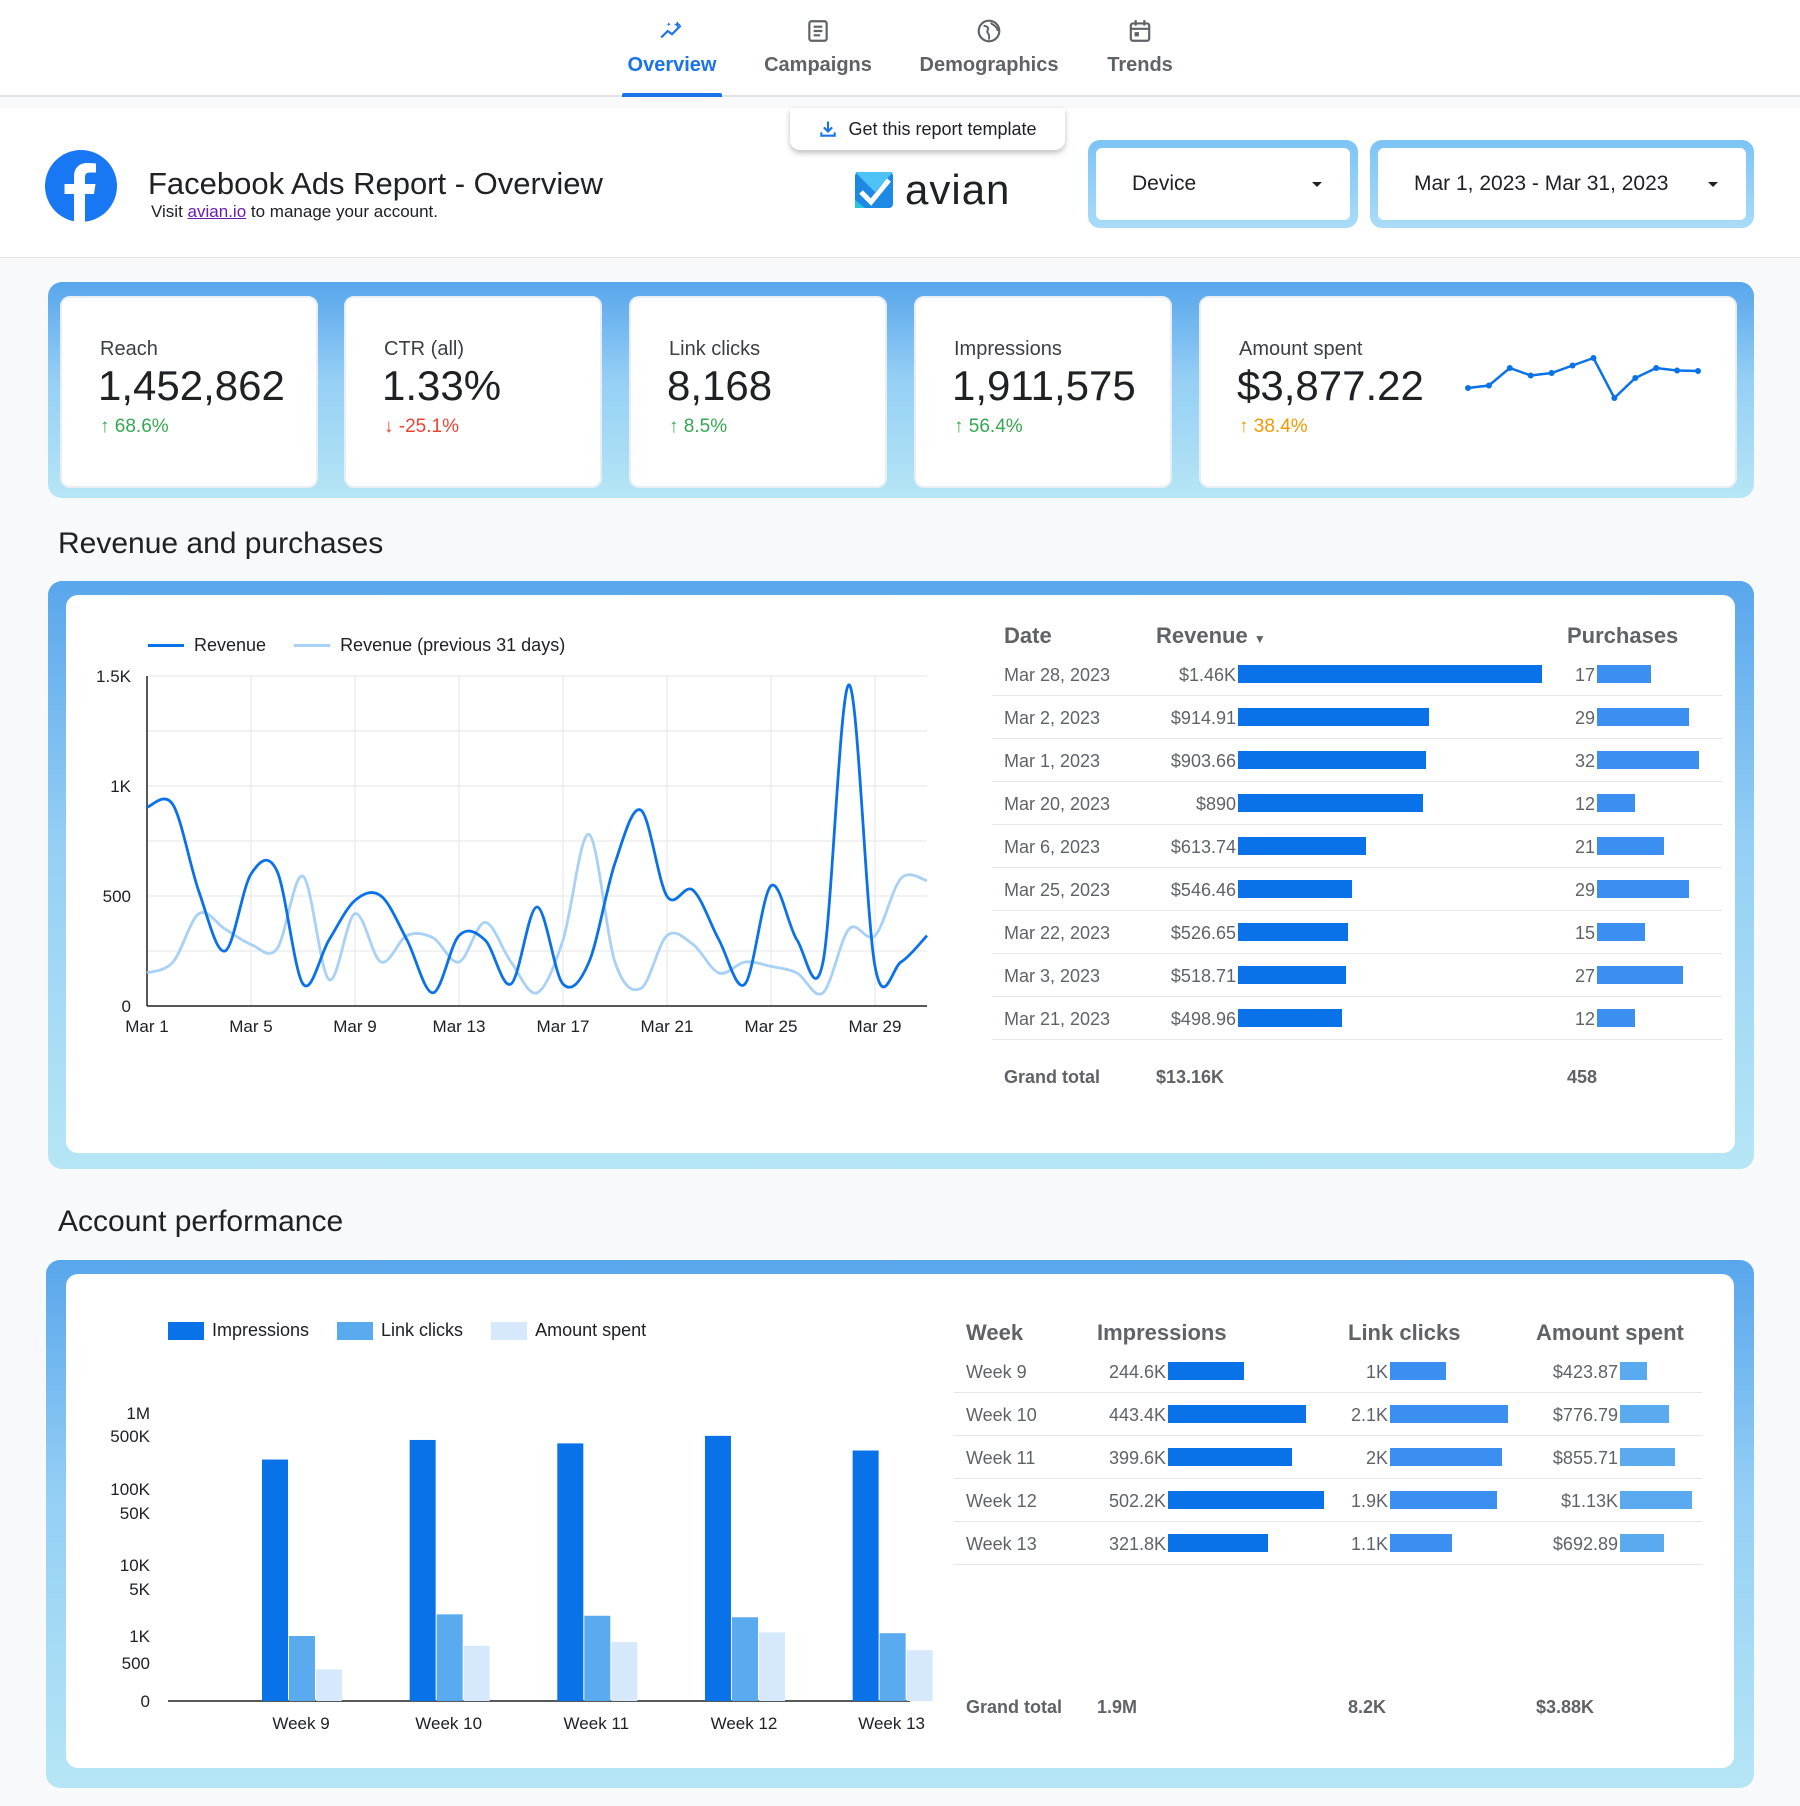 The image size is (1800, 1806). What do you see at coordinates (1137, 1372) in the screenshot?
I see `impressions-cell: 244.6K` at bounding box center [1137, 1372].